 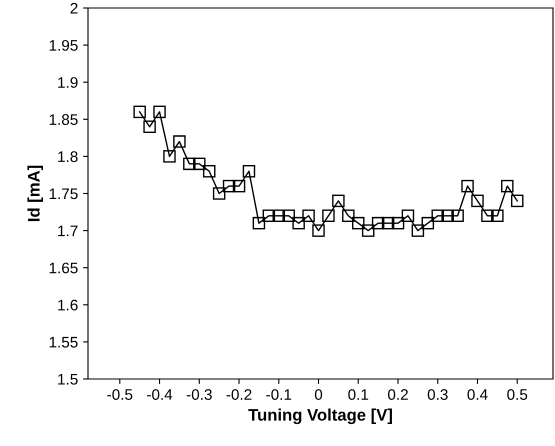 I want to click on y-tick-label: 1.8, so click(x=68, y=156).